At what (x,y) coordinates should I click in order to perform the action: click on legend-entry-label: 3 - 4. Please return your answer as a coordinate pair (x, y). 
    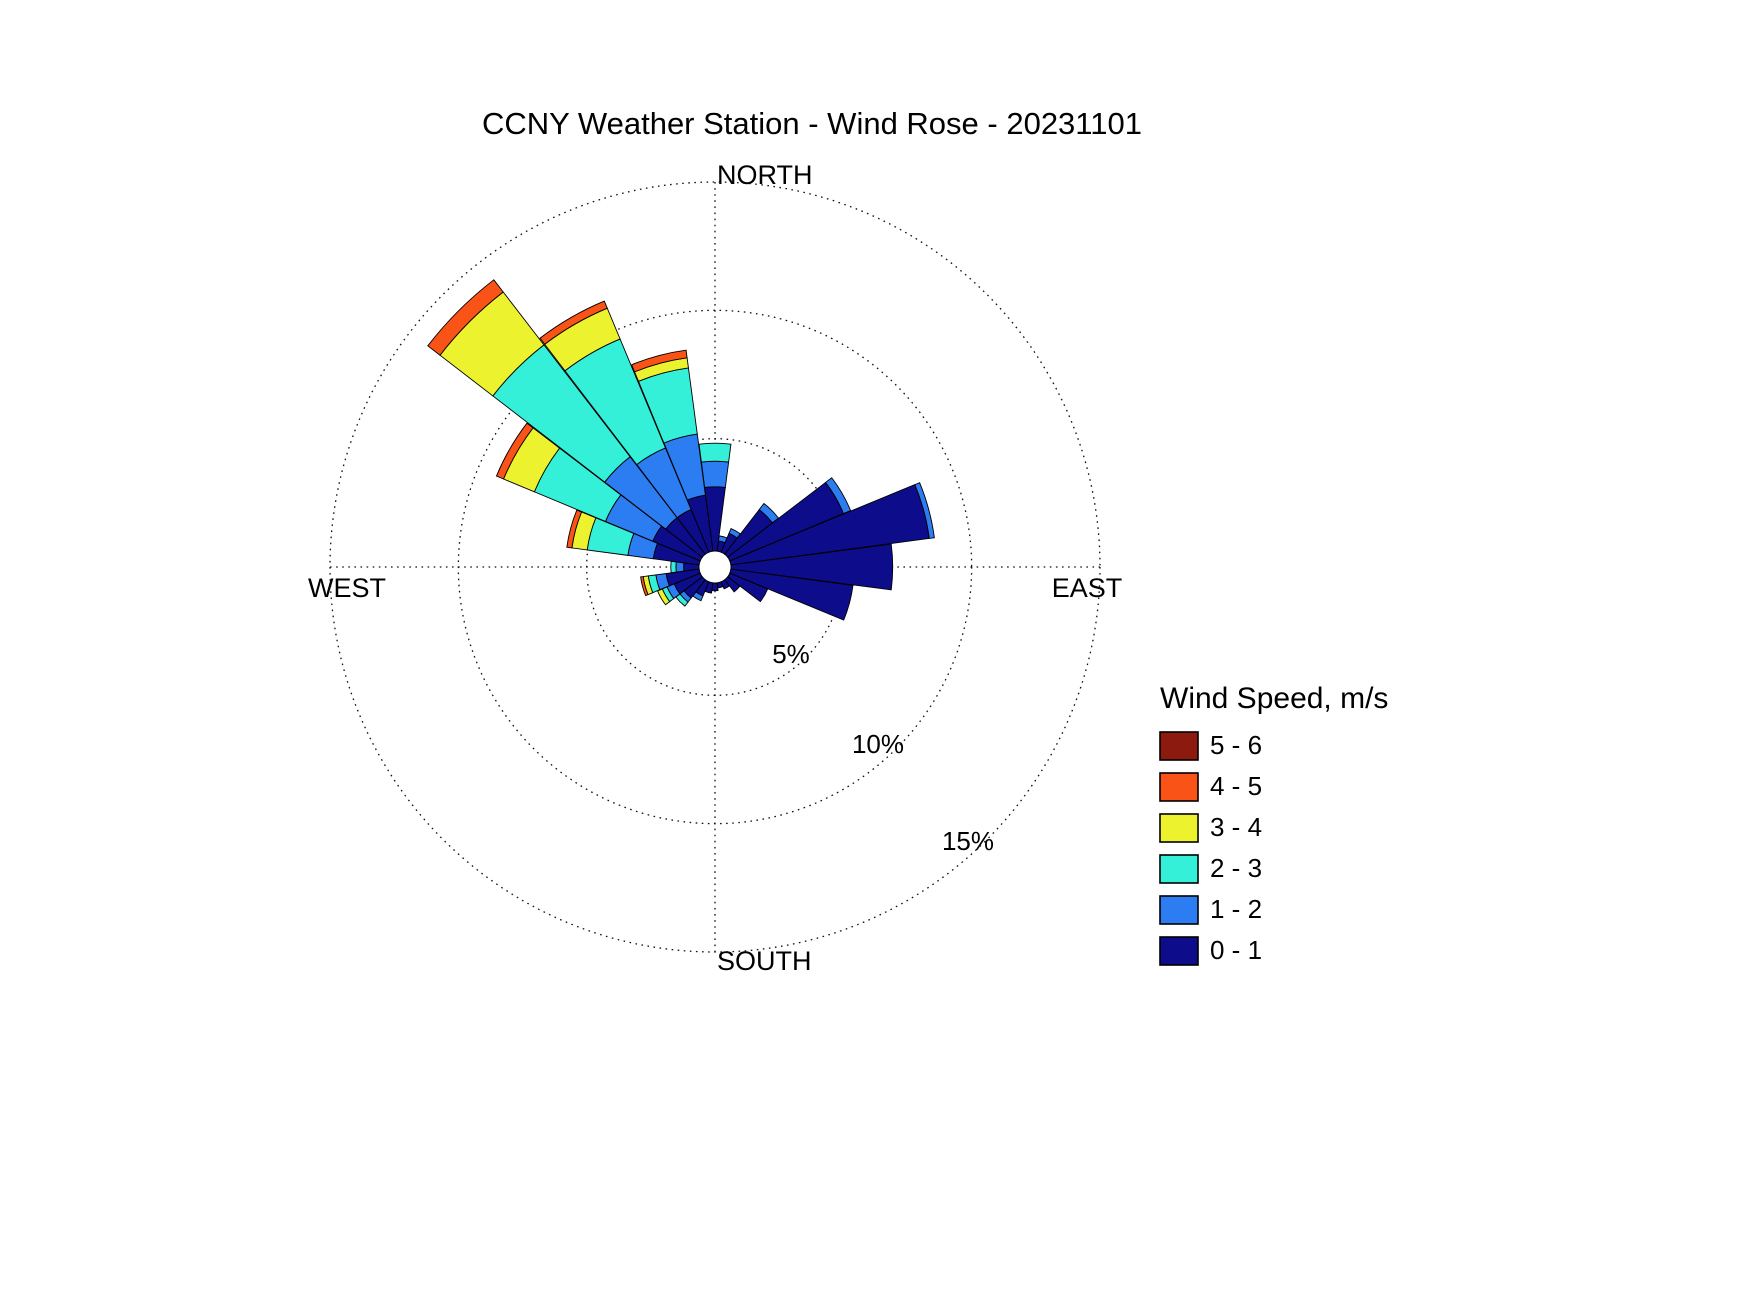
    Looking at the image, I should click on (1236, 827).